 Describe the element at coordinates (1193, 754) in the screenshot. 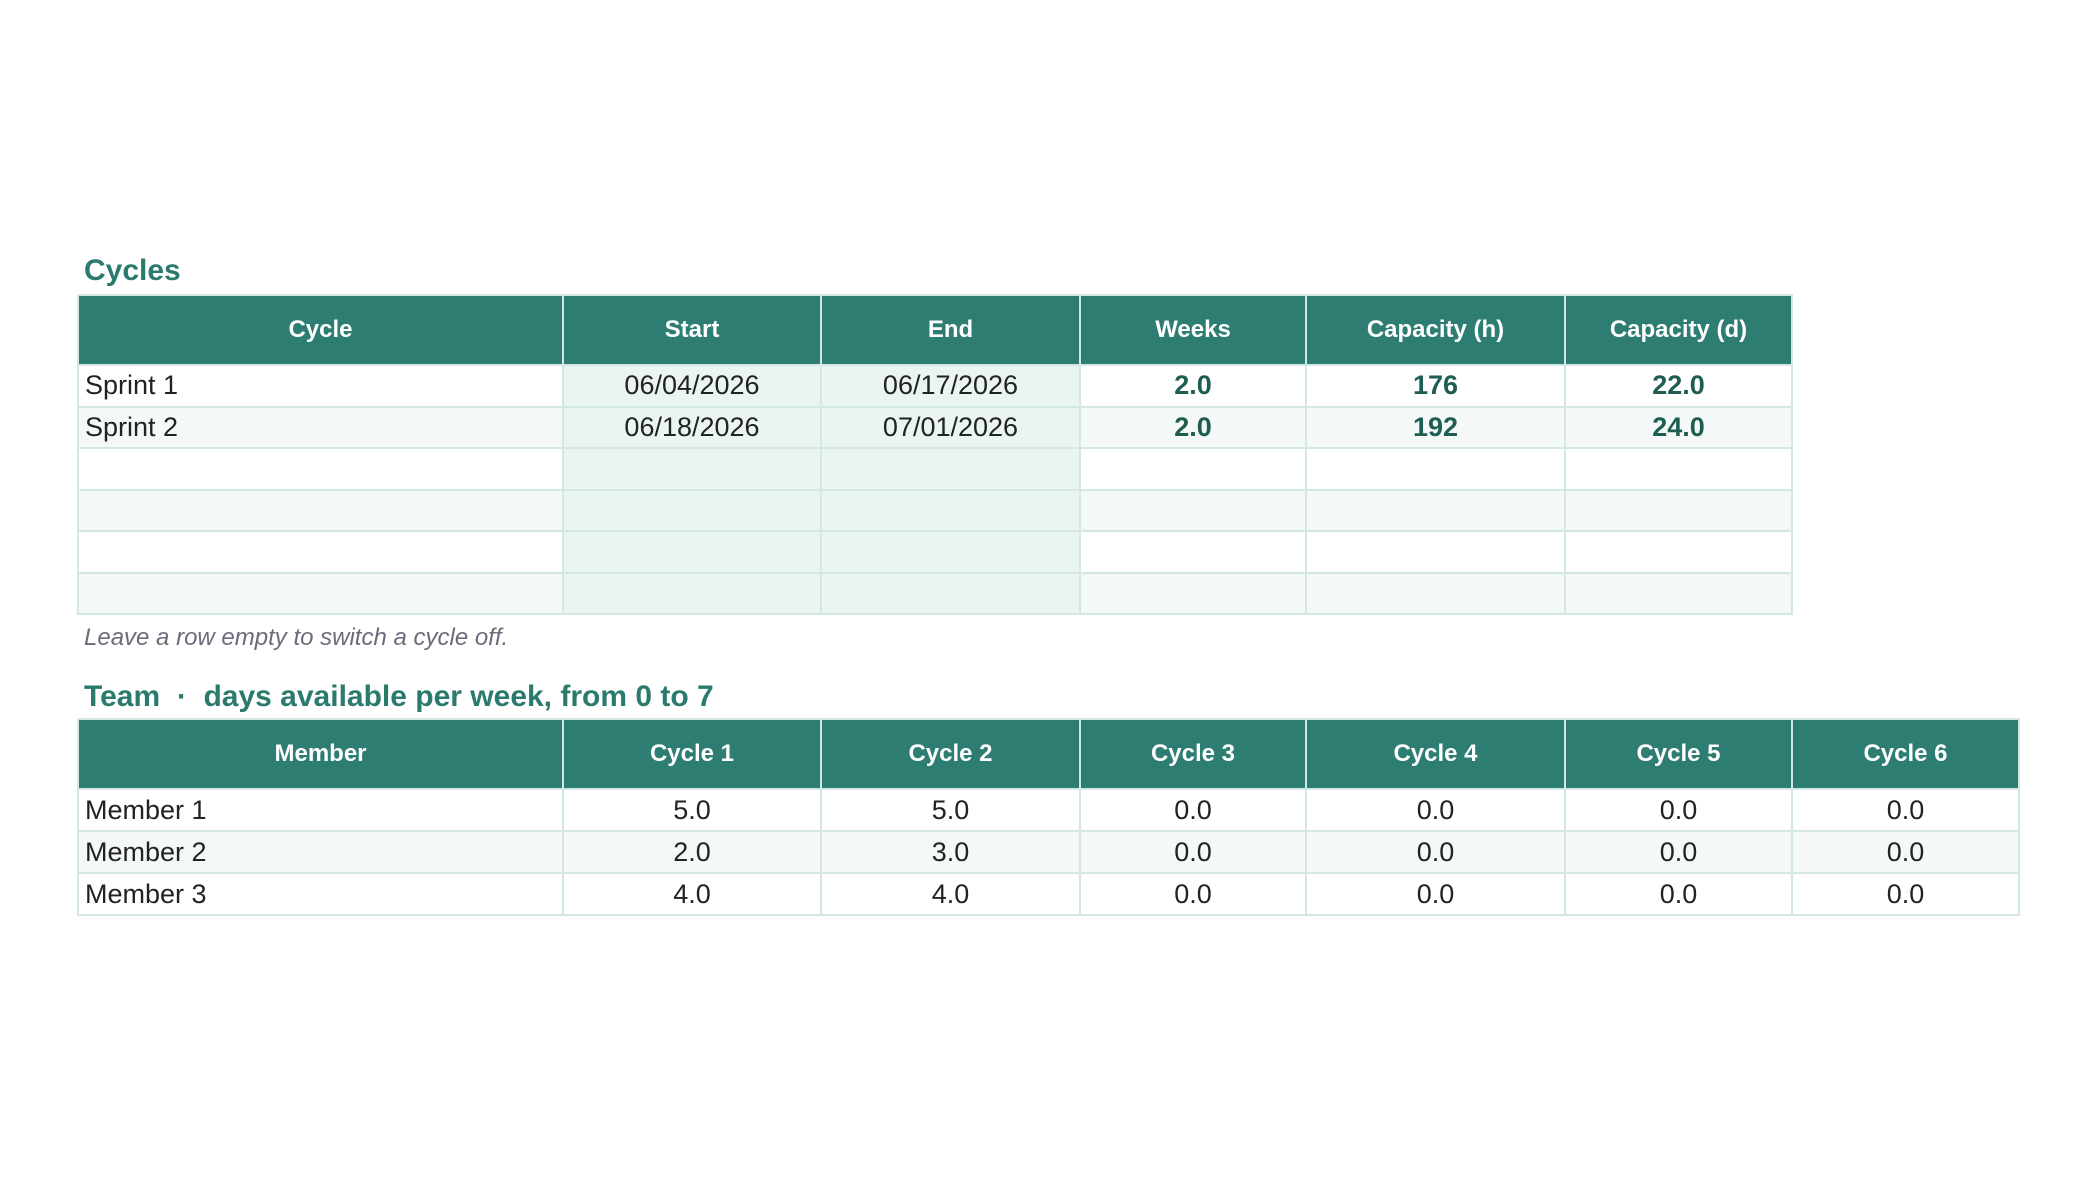

I see `table-cell: Cycle 3` at that location.